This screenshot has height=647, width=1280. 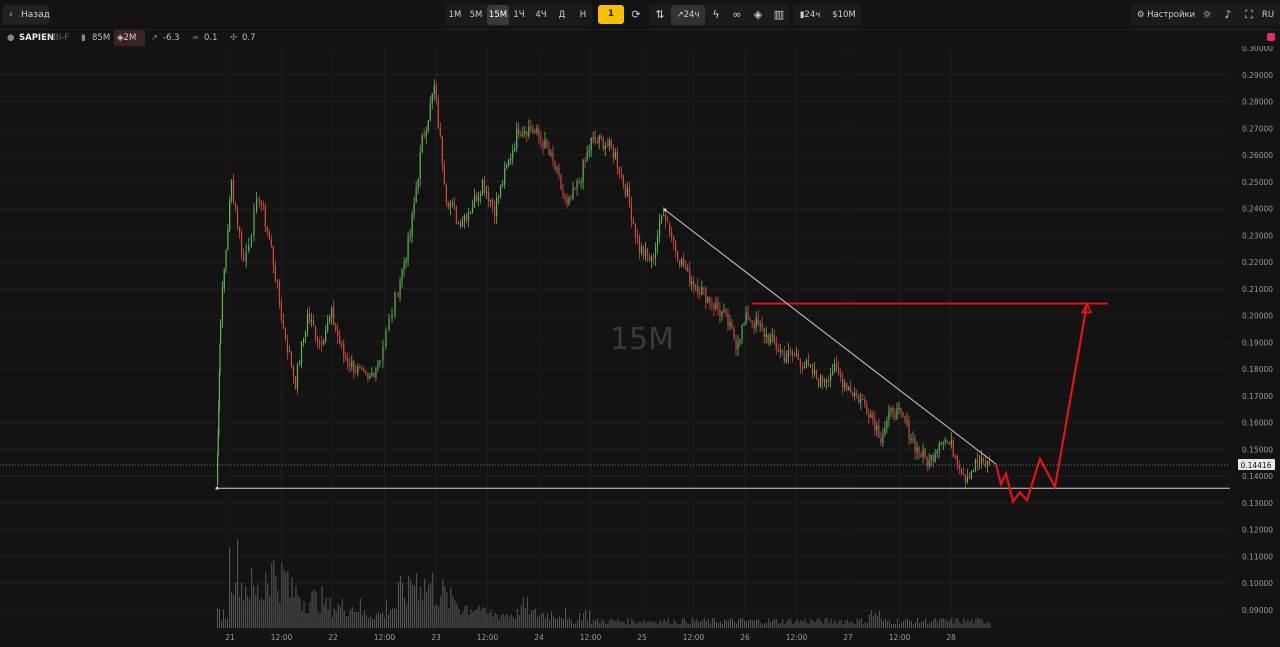 I want to click on tab-1m: 1М, so click(x=455, y=15).